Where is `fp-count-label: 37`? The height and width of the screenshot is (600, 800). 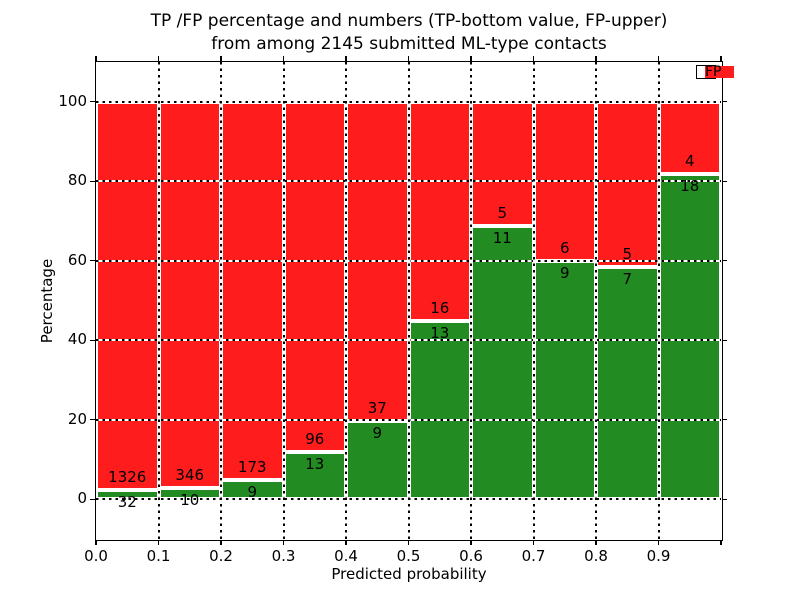
fp-count-label: 37 is located at coordinates (377, 408).